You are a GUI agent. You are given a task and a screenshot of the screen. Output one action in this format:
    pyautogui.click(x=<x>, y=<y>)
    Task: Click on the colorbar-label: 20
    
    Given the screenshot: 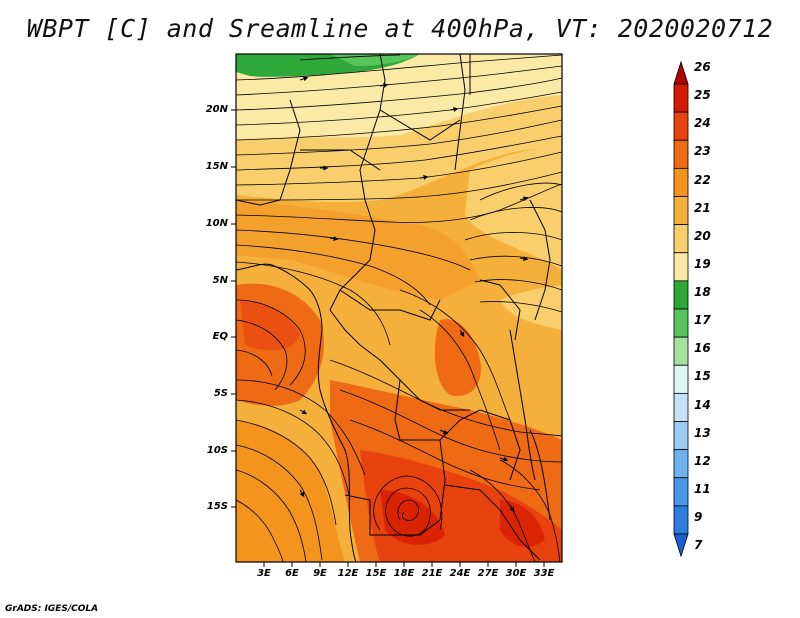 What is the action you would take?
    pyautogui.click(x=702, y=235)
    